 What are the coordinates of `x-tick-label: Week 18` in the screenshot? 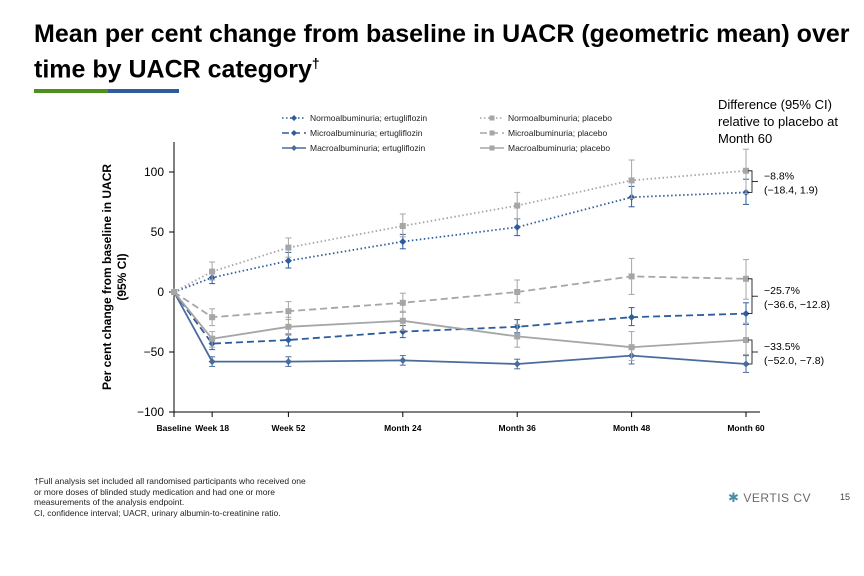 It's located at (212, 428).